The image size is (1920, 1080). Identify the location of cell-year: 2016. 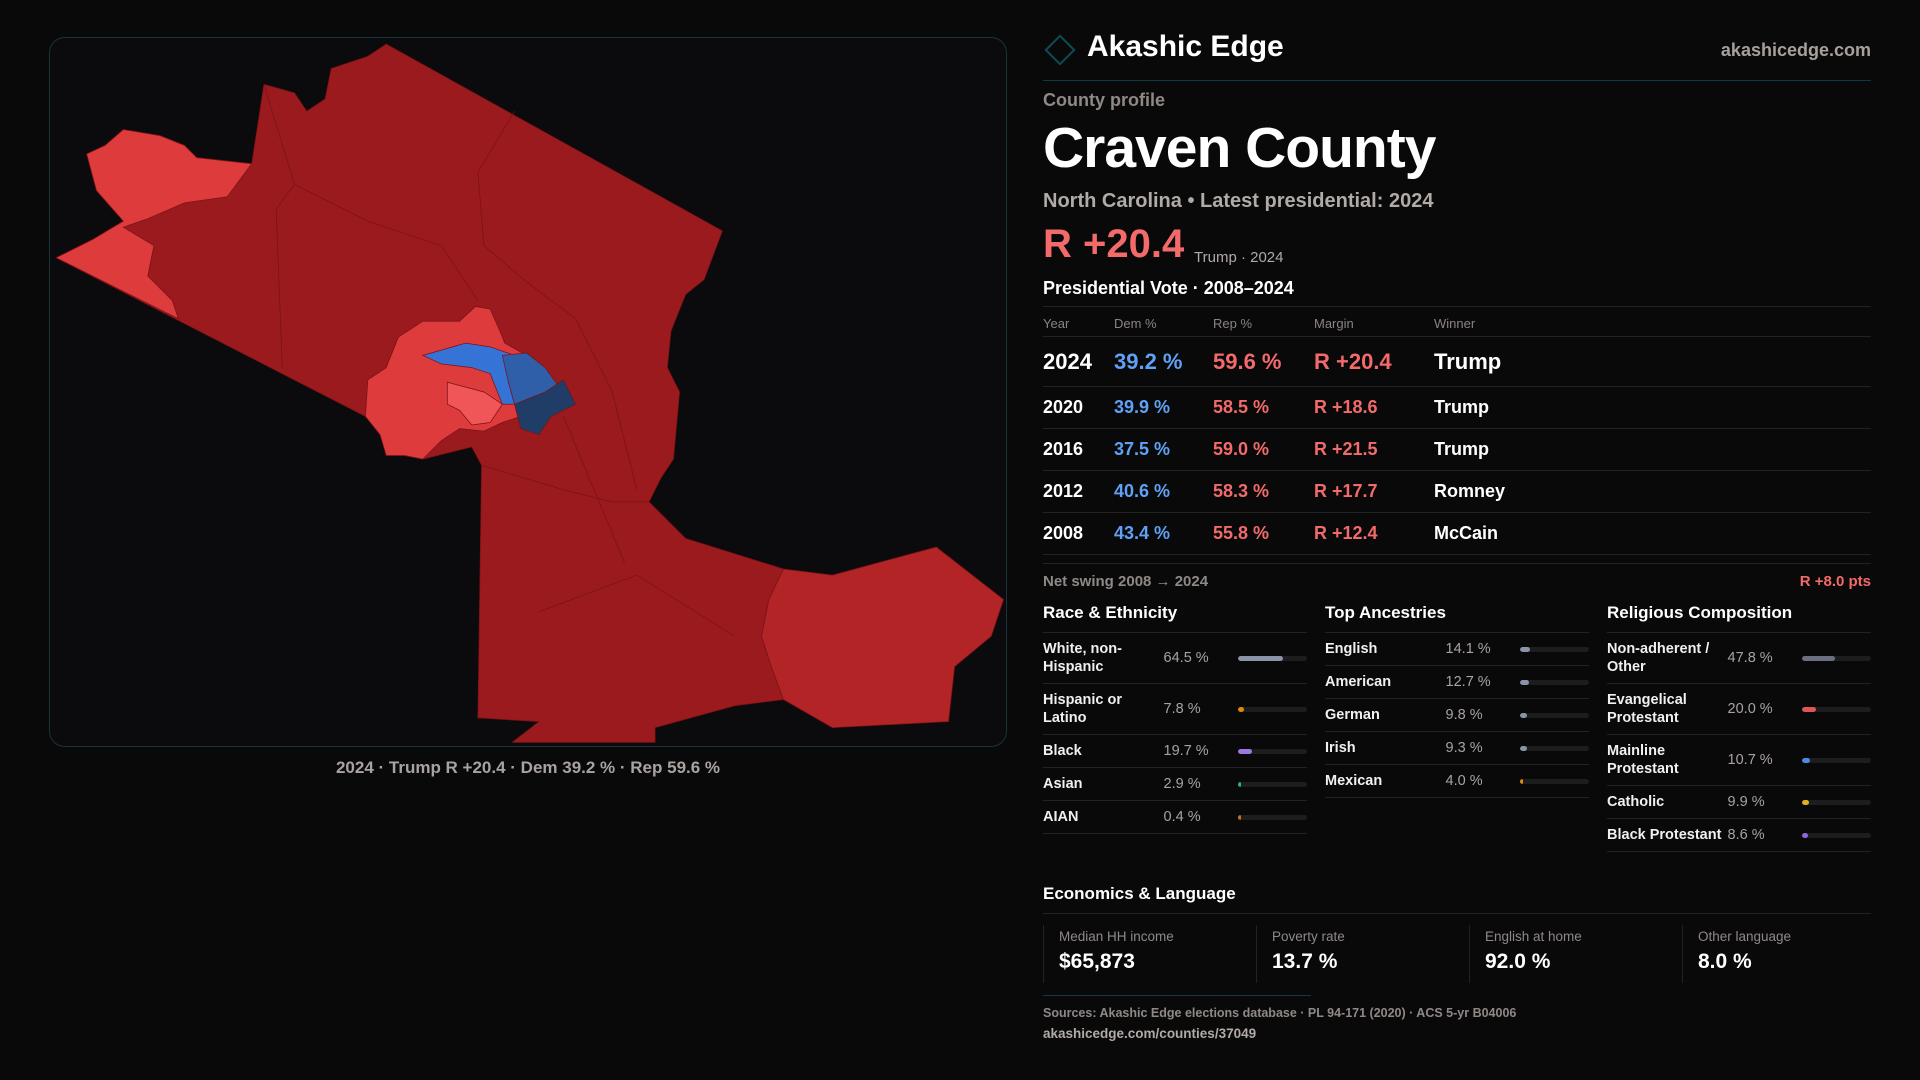
(1063, 449).